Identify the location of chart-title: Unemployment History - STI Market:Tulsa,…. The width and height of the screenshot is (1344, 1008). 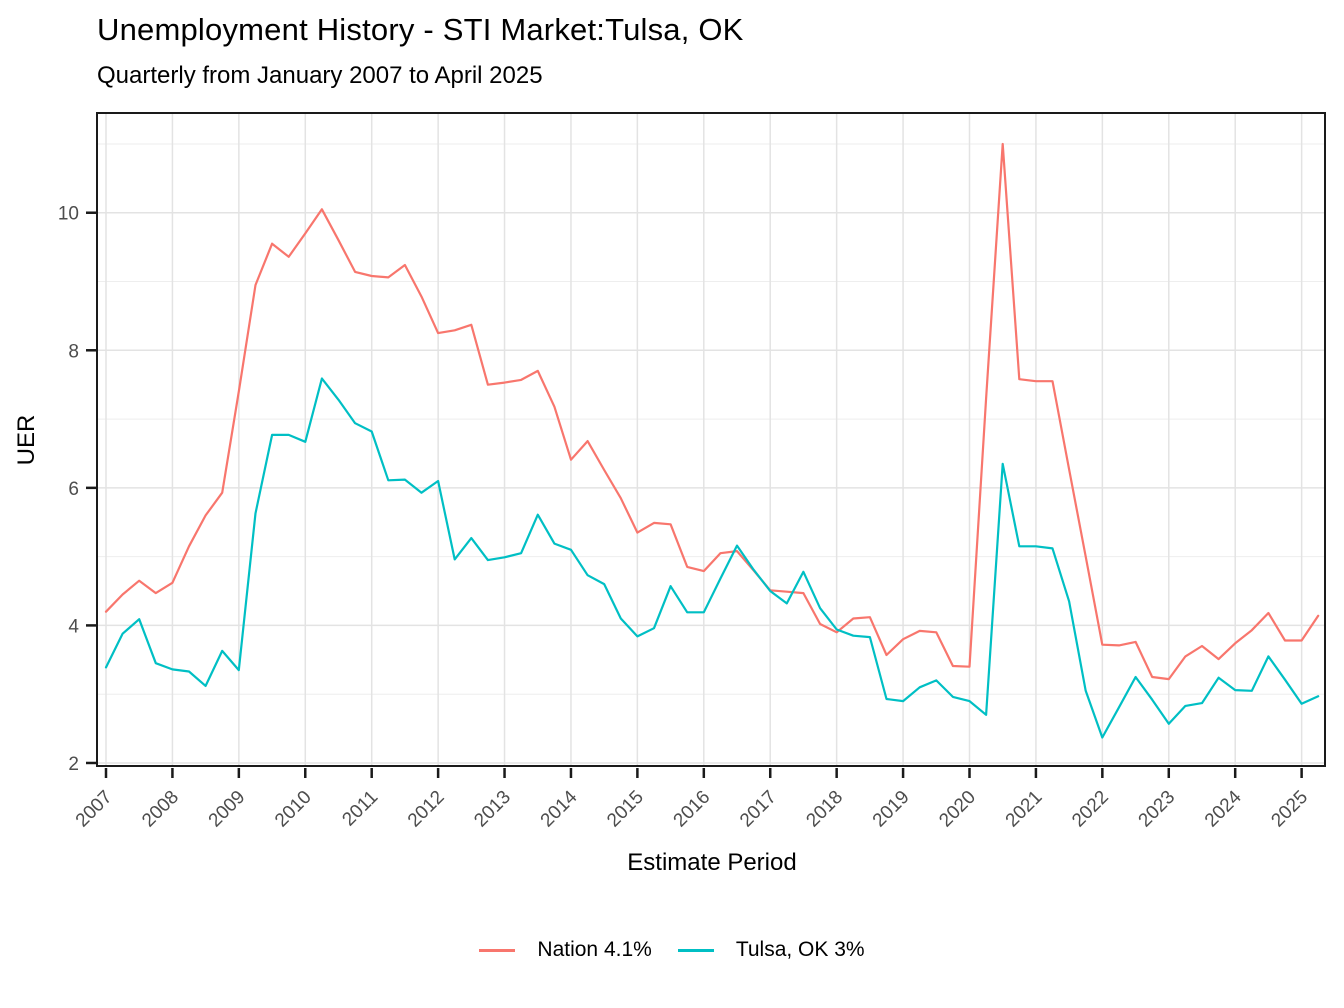
(420, 29).